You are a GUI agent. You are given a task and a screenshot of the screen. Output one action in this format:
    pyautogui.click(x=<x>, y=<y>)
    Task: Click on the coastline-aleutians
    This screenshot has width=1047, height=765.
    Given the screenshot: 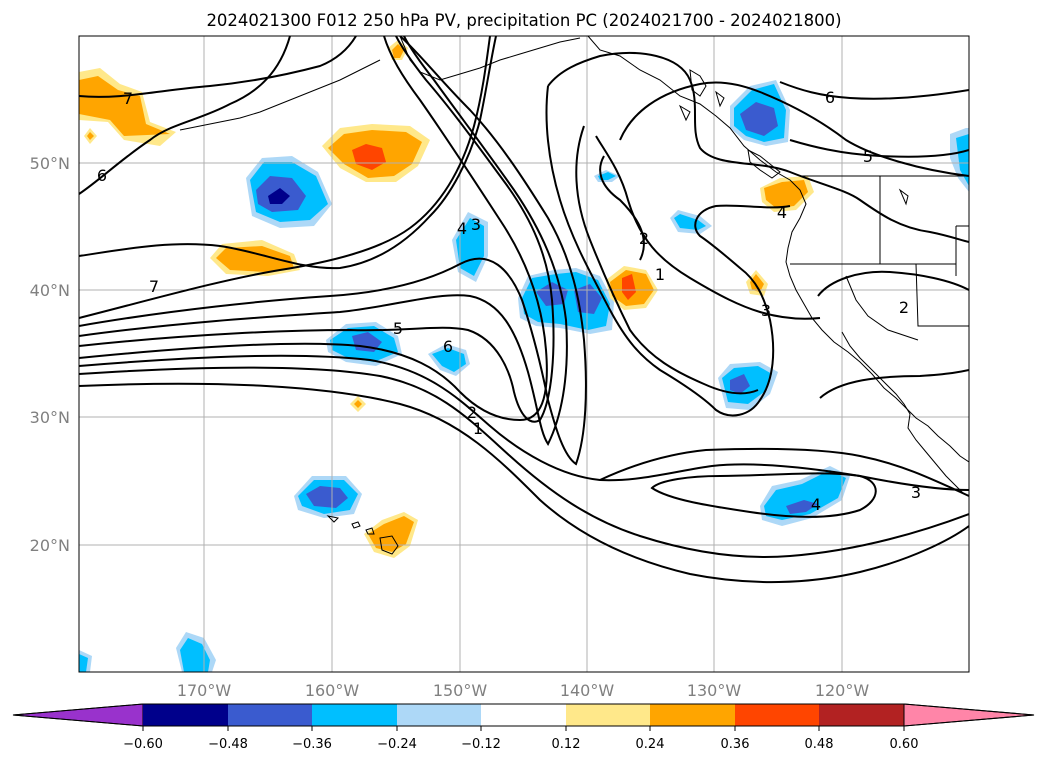 What is the action you would take?
    pyautogui.click(x=280, y=95)
    